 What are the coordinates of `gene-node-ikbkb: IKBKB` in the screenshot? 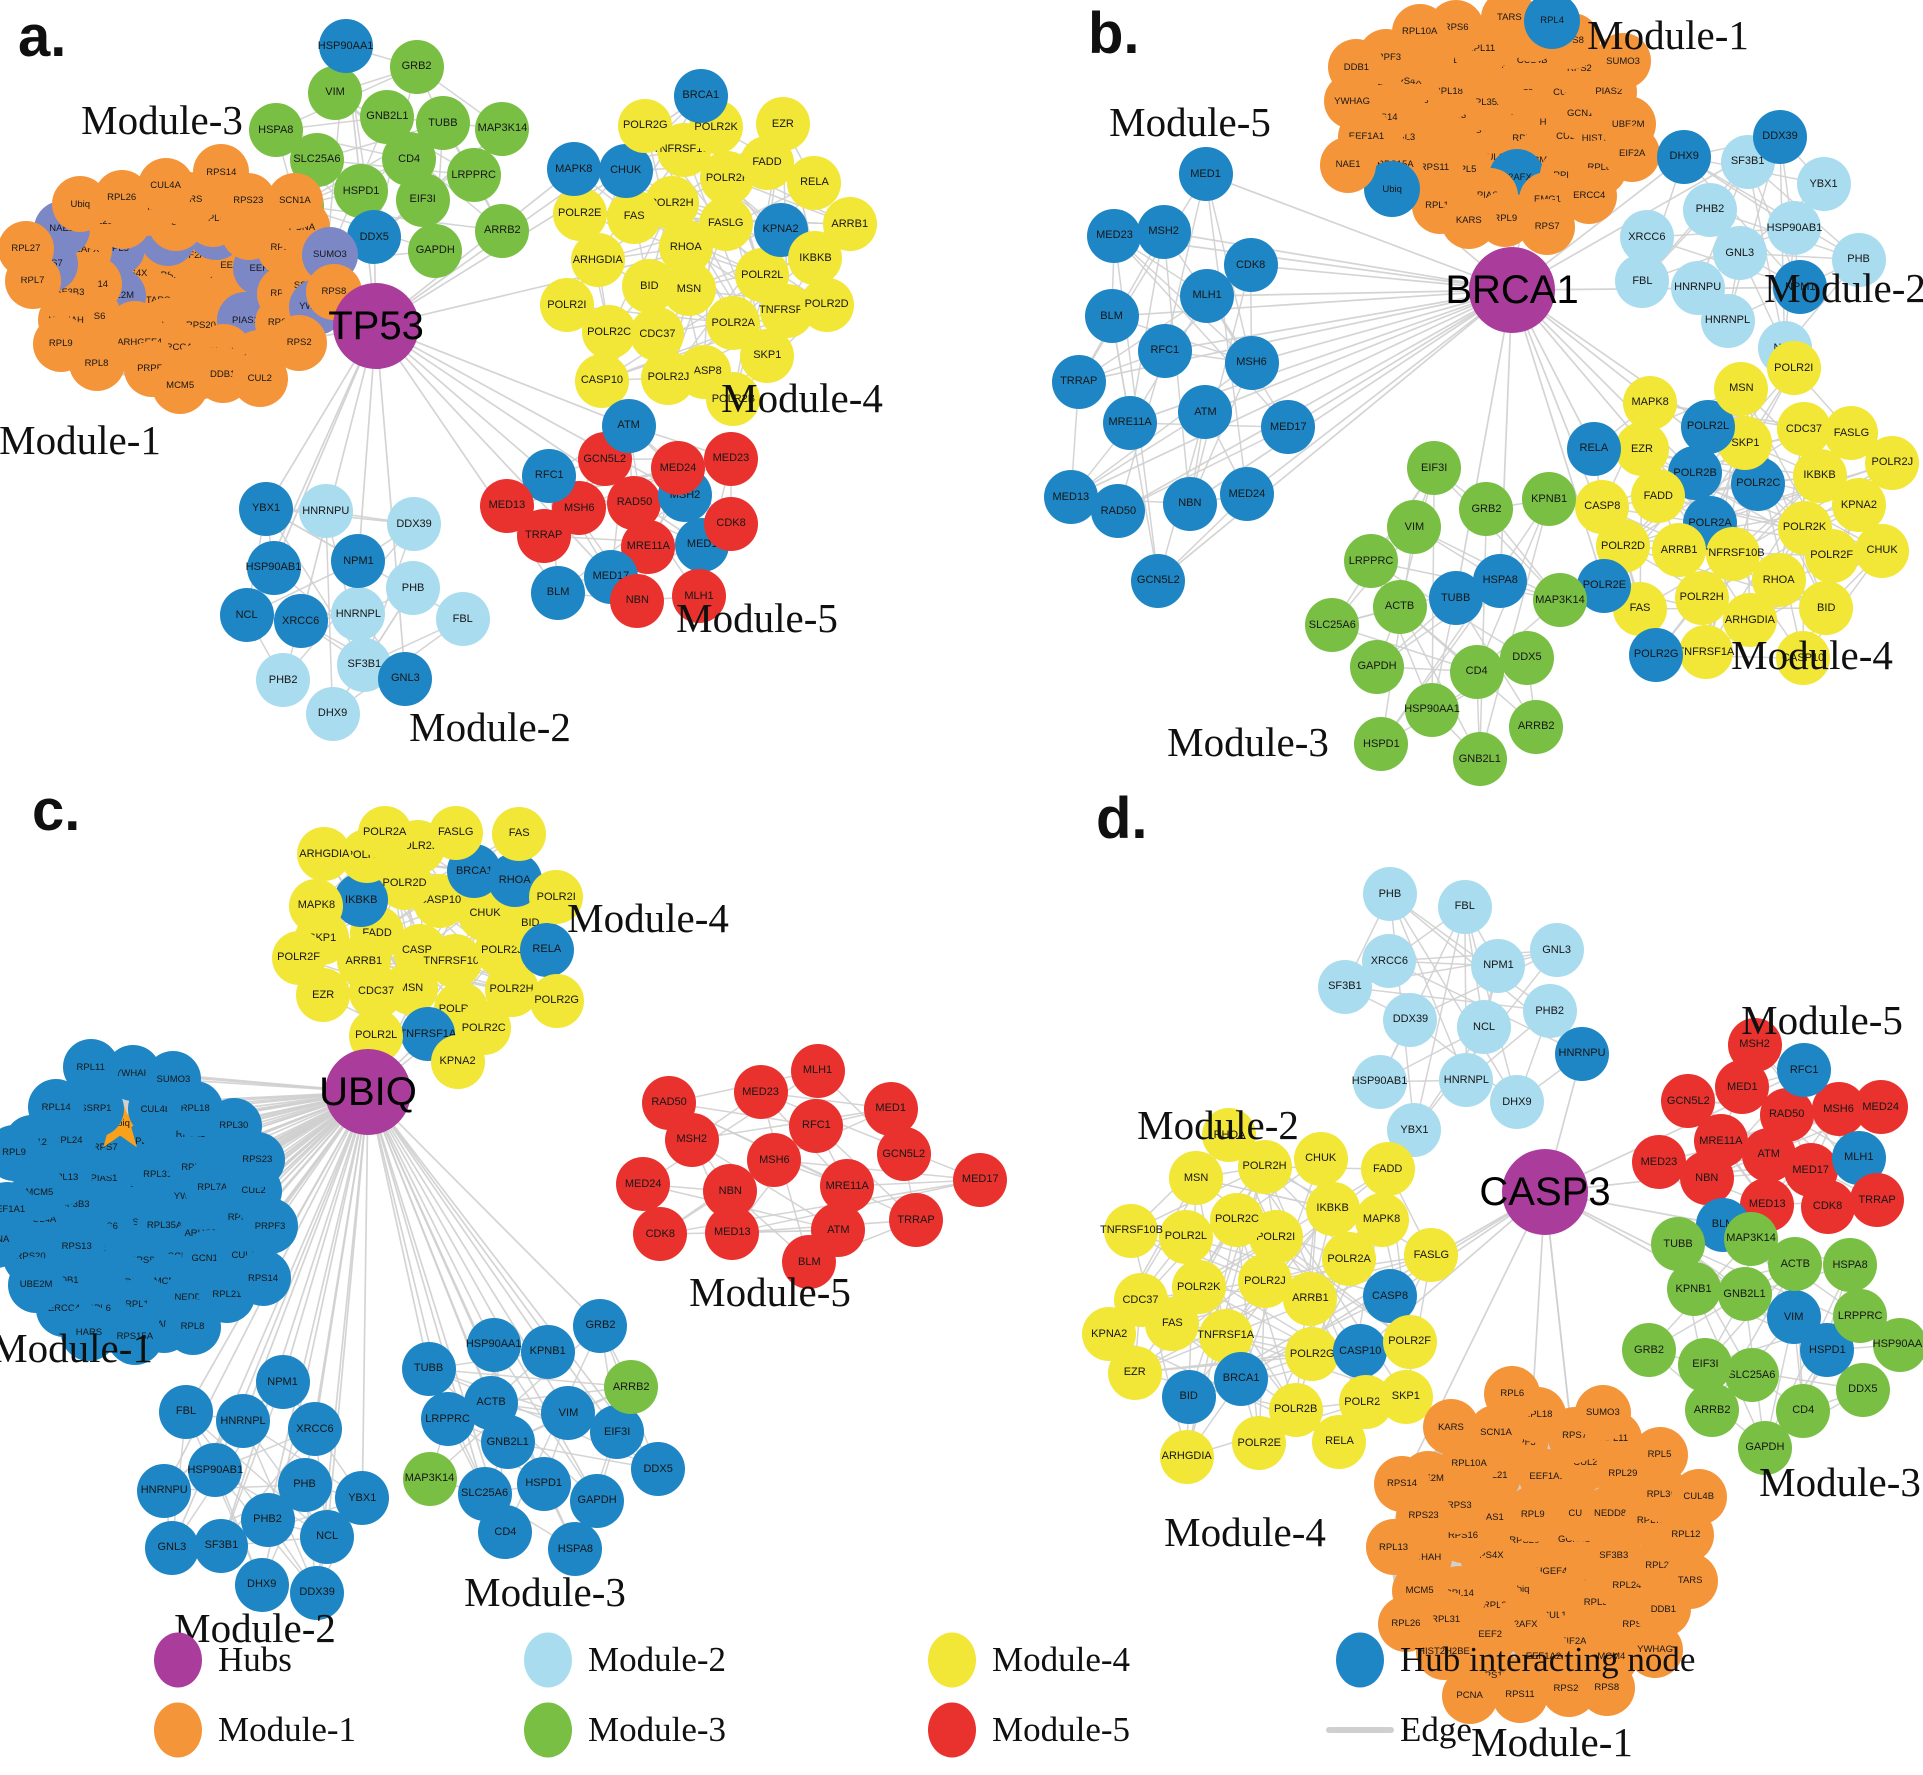 It's located at (361, 900).